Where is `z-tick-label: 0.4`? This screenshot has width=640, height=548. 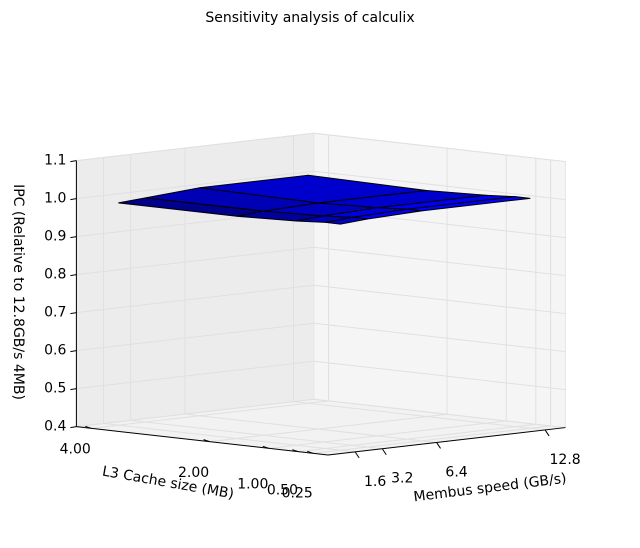
z-tick-label: 0.4 is located at coordinates (55, 427).